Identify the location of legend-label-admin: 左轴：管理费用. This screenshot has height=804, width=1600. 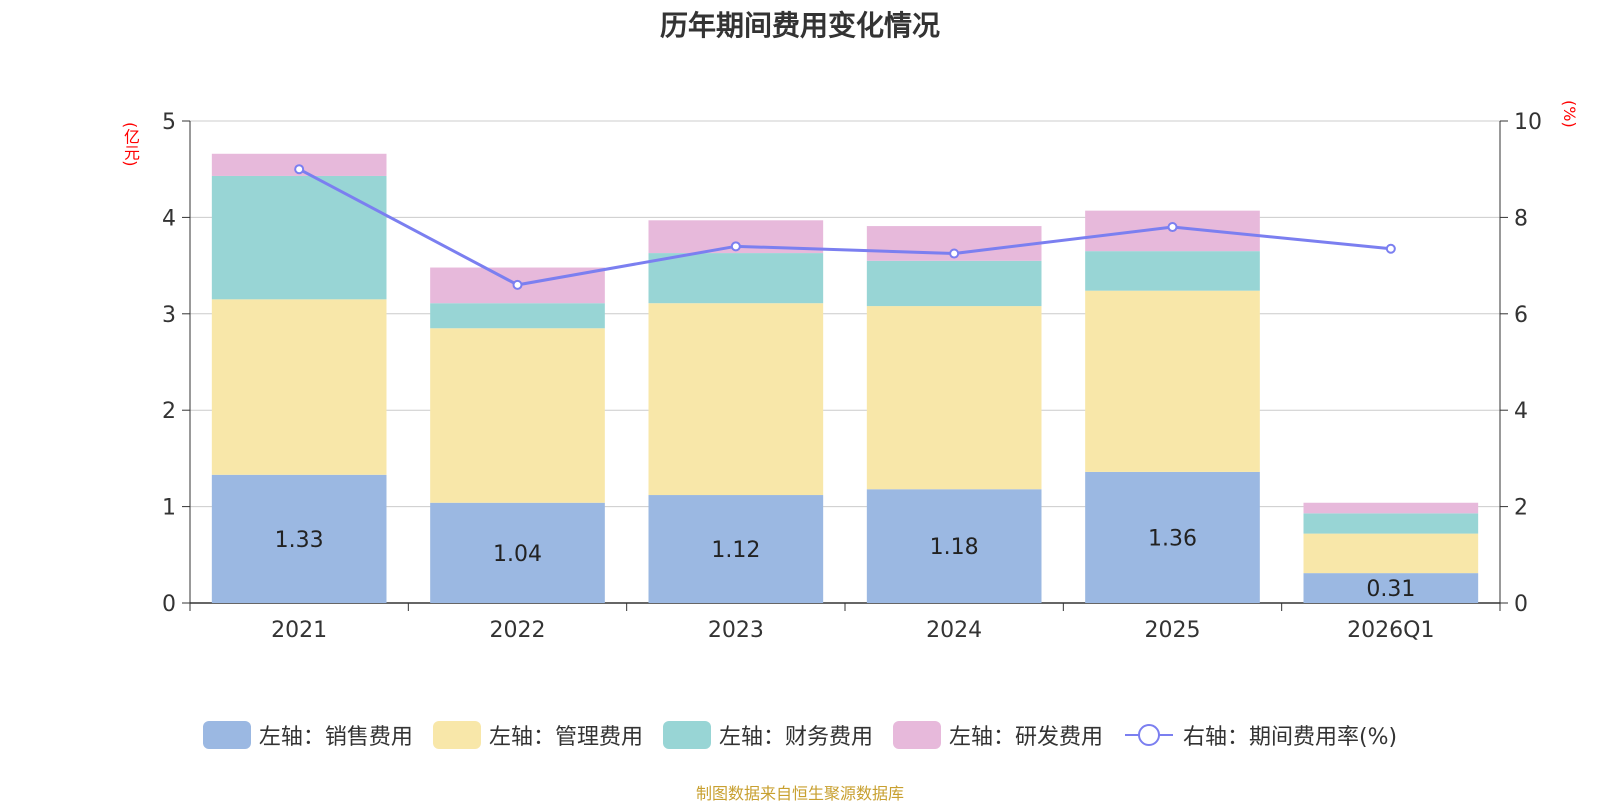
(565, 737).